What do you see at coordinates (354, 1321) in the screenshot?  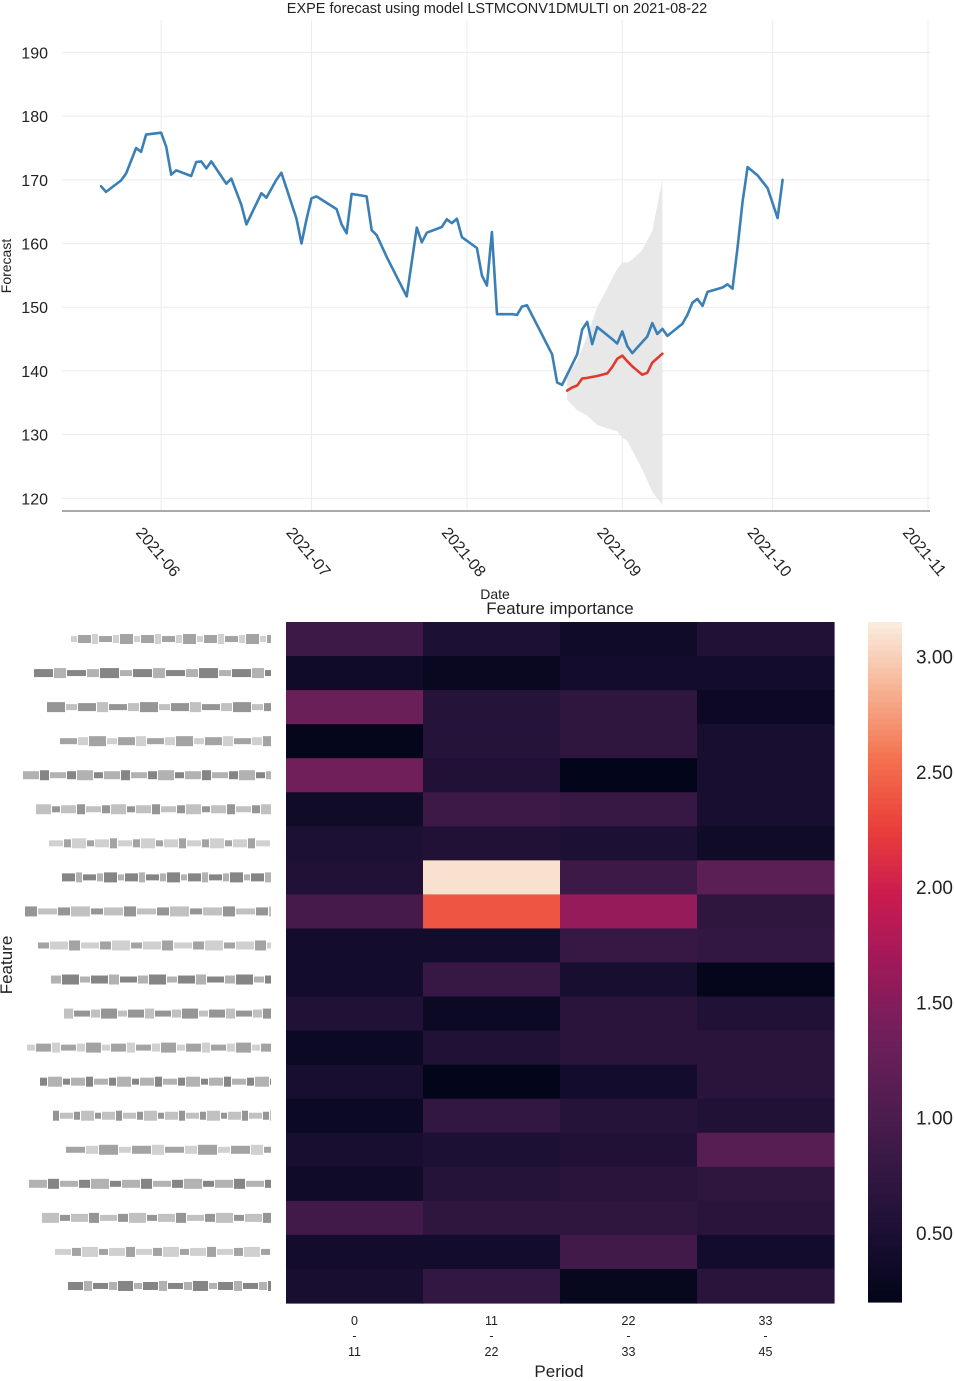 I see `period-tick-top: 0` at bounding box center [354, 1321].